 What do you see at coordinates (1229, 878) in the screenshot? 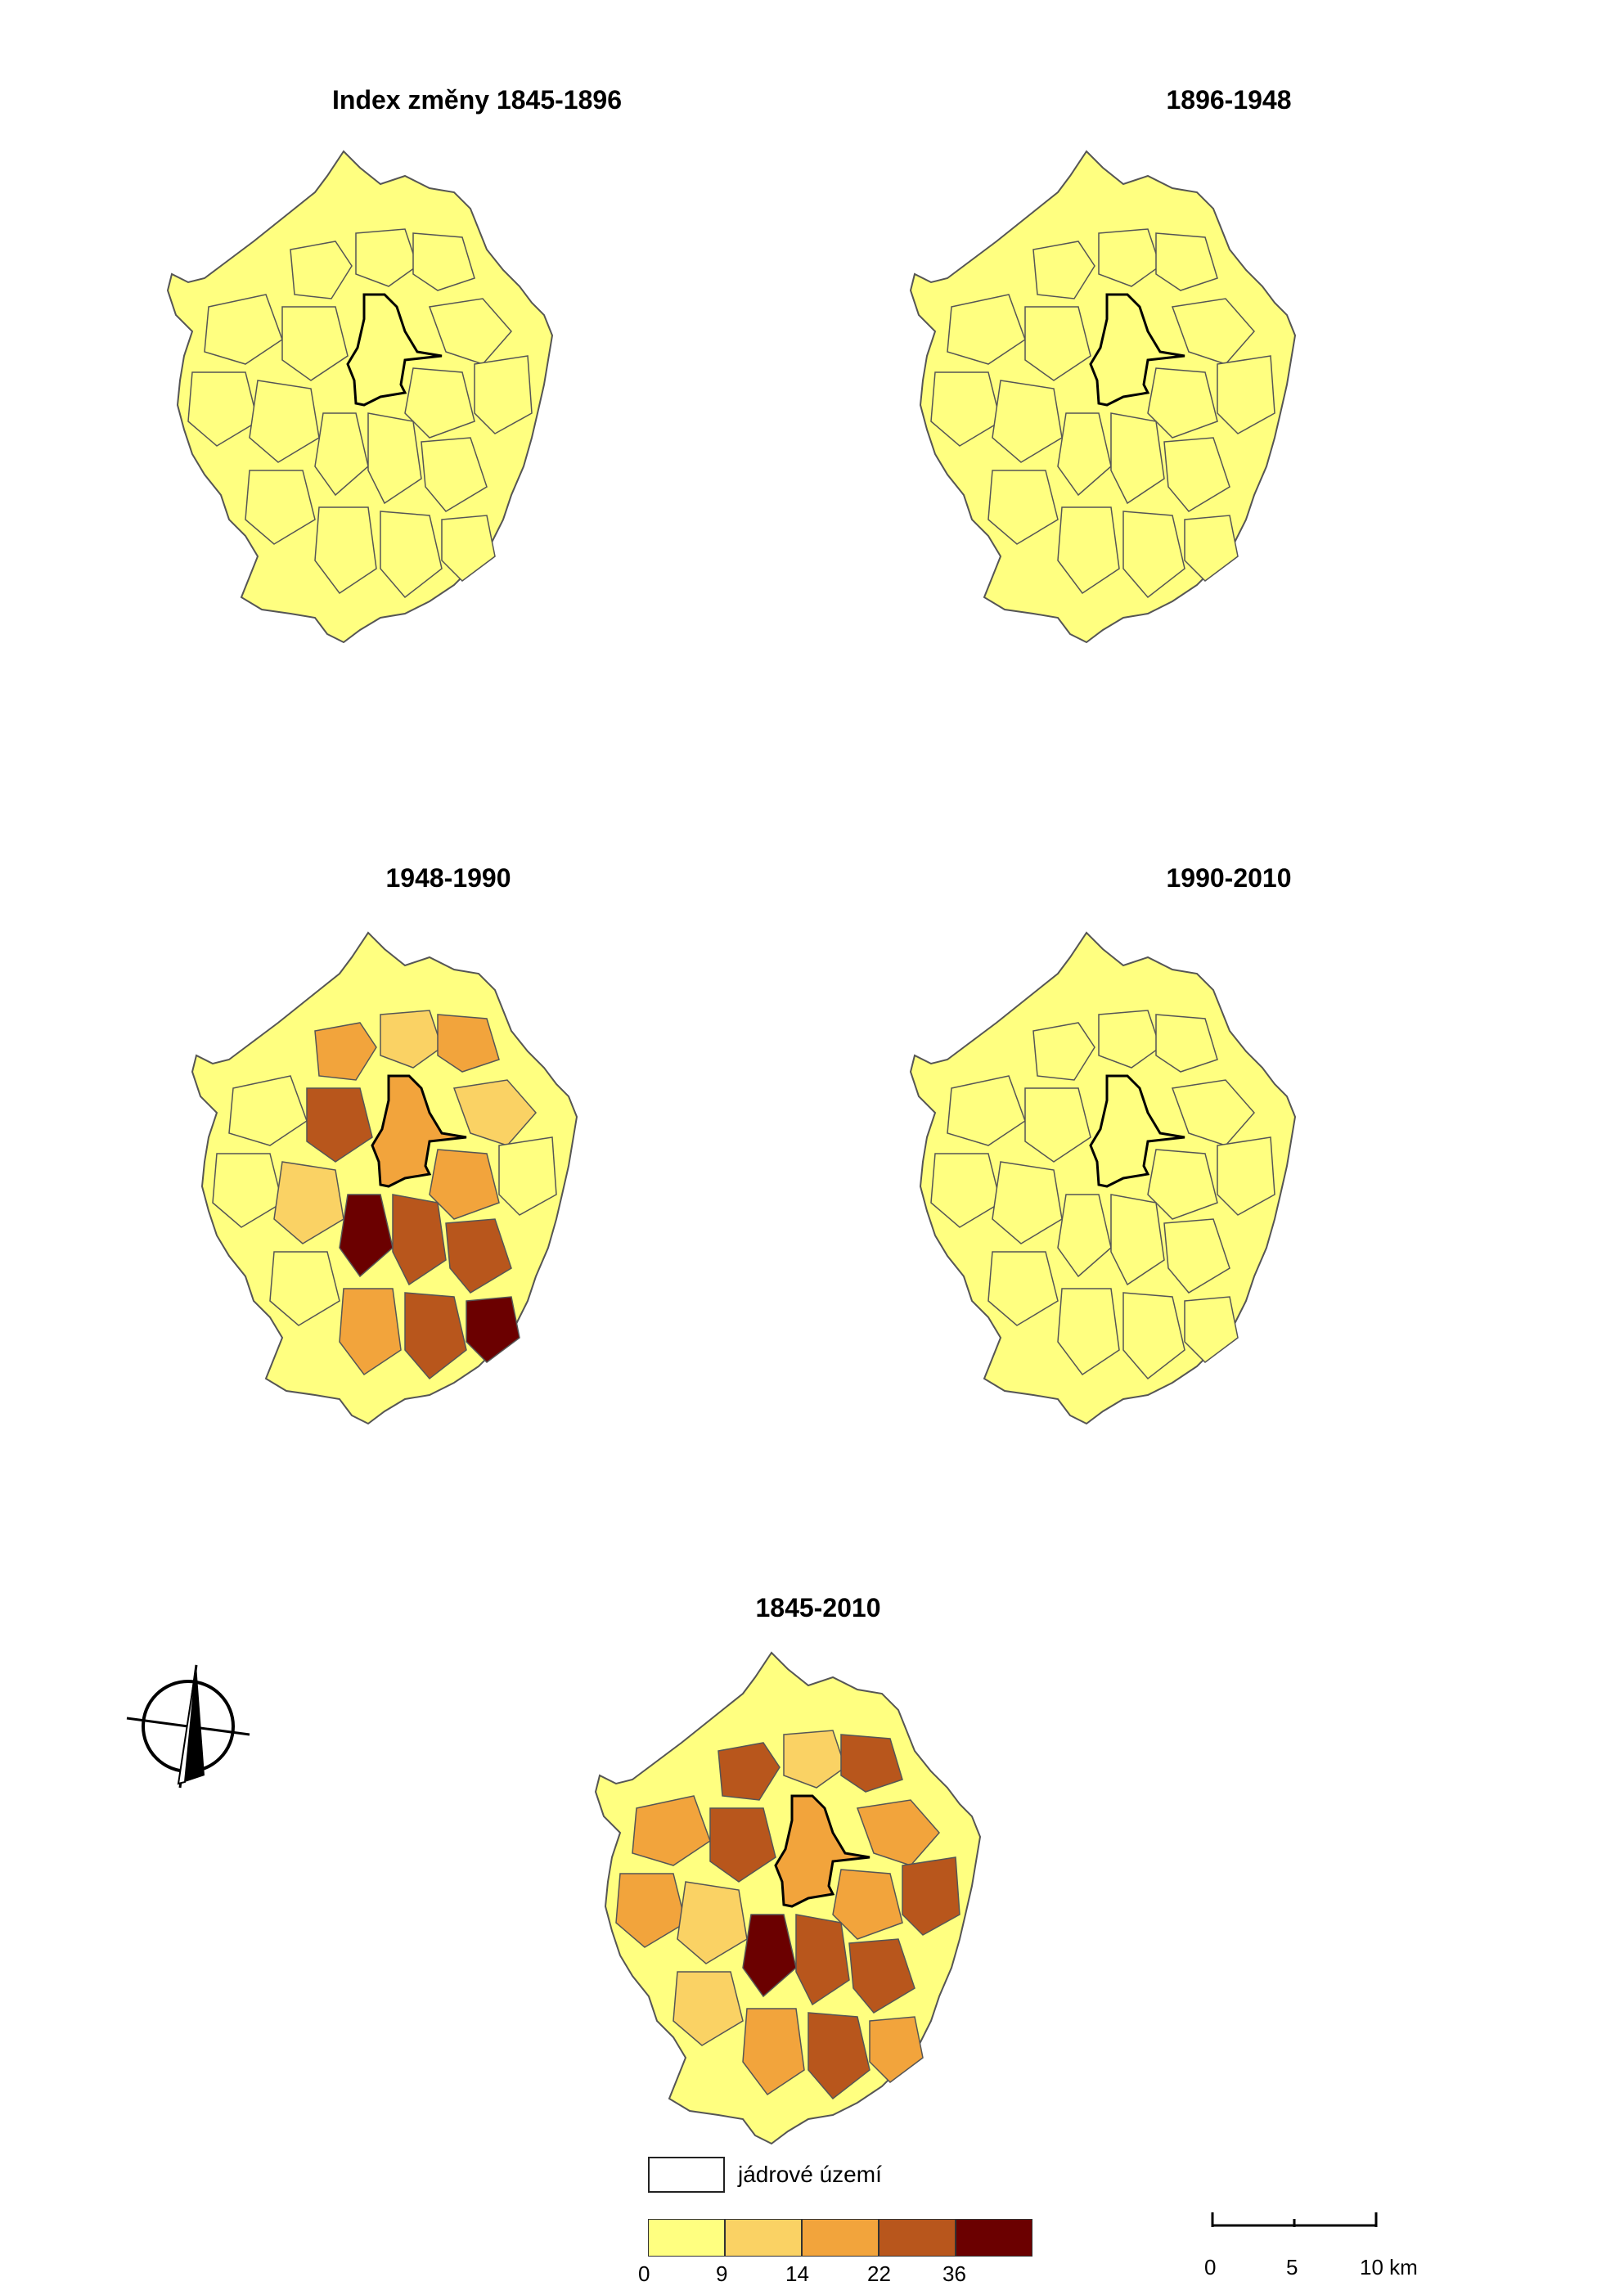
I see `map-title-1990-2010: 1990-2010` at bounding box center [1229, 878].